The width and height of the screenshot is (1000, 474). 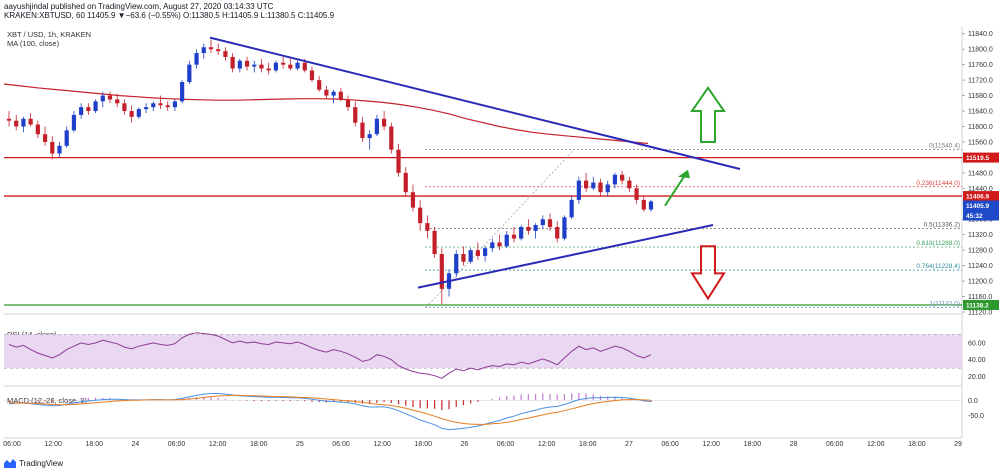 I want to click on fib-level-label: 0.618(11288.0), so click(x=938, y=243).